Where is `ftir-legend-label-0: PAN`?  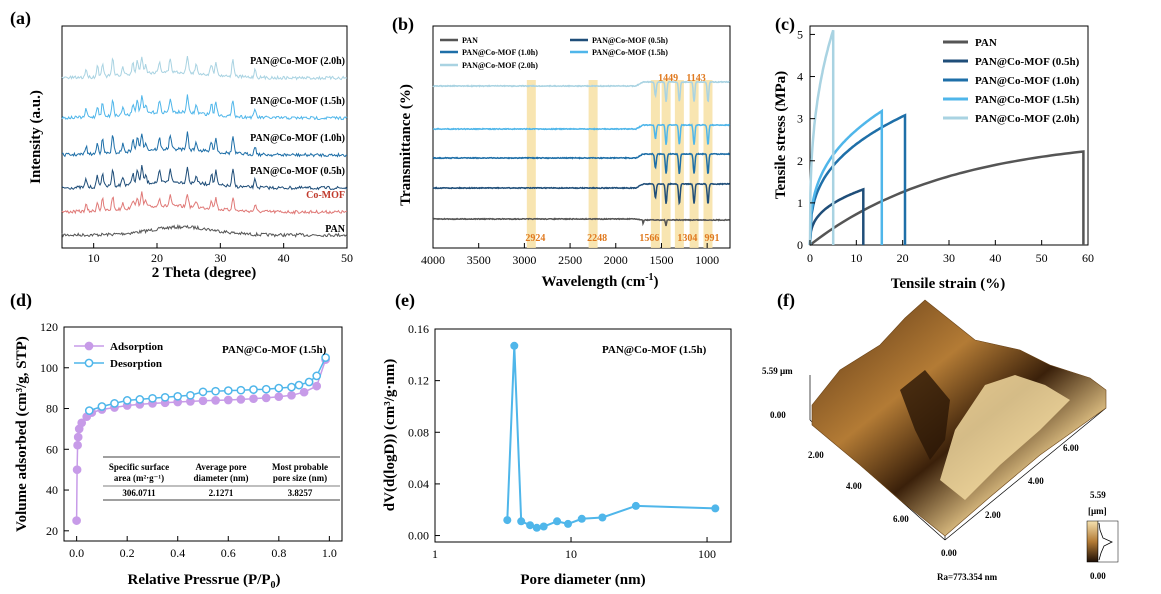 ftir-legend-label-0: PAN is located at coordinates (470, 40).